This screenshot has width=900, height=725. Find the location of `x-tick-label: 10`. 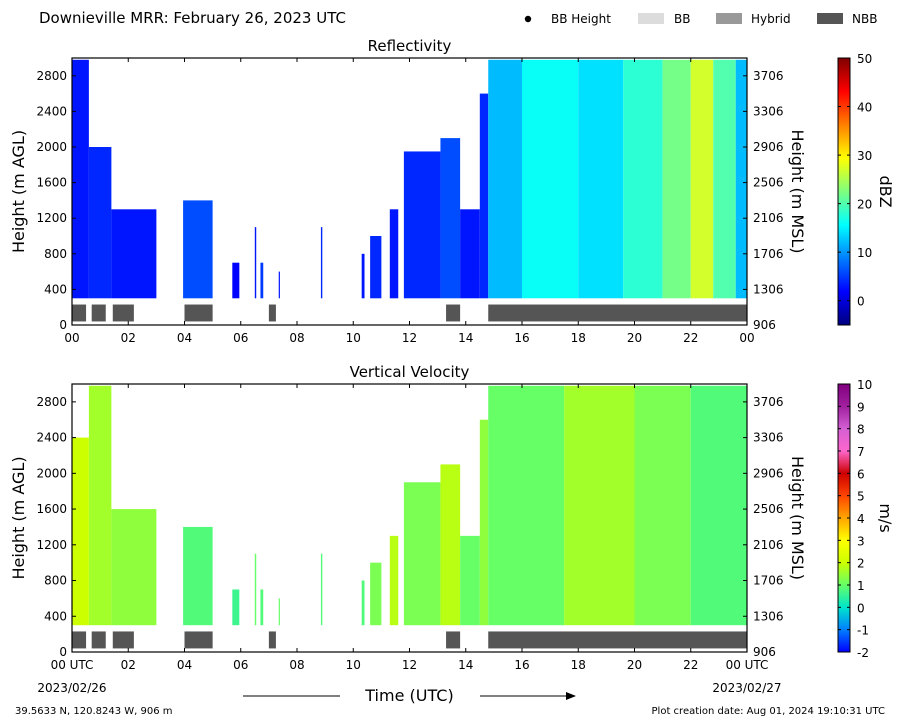

x-tick-label: 10 is located at coordinates (353, 665).